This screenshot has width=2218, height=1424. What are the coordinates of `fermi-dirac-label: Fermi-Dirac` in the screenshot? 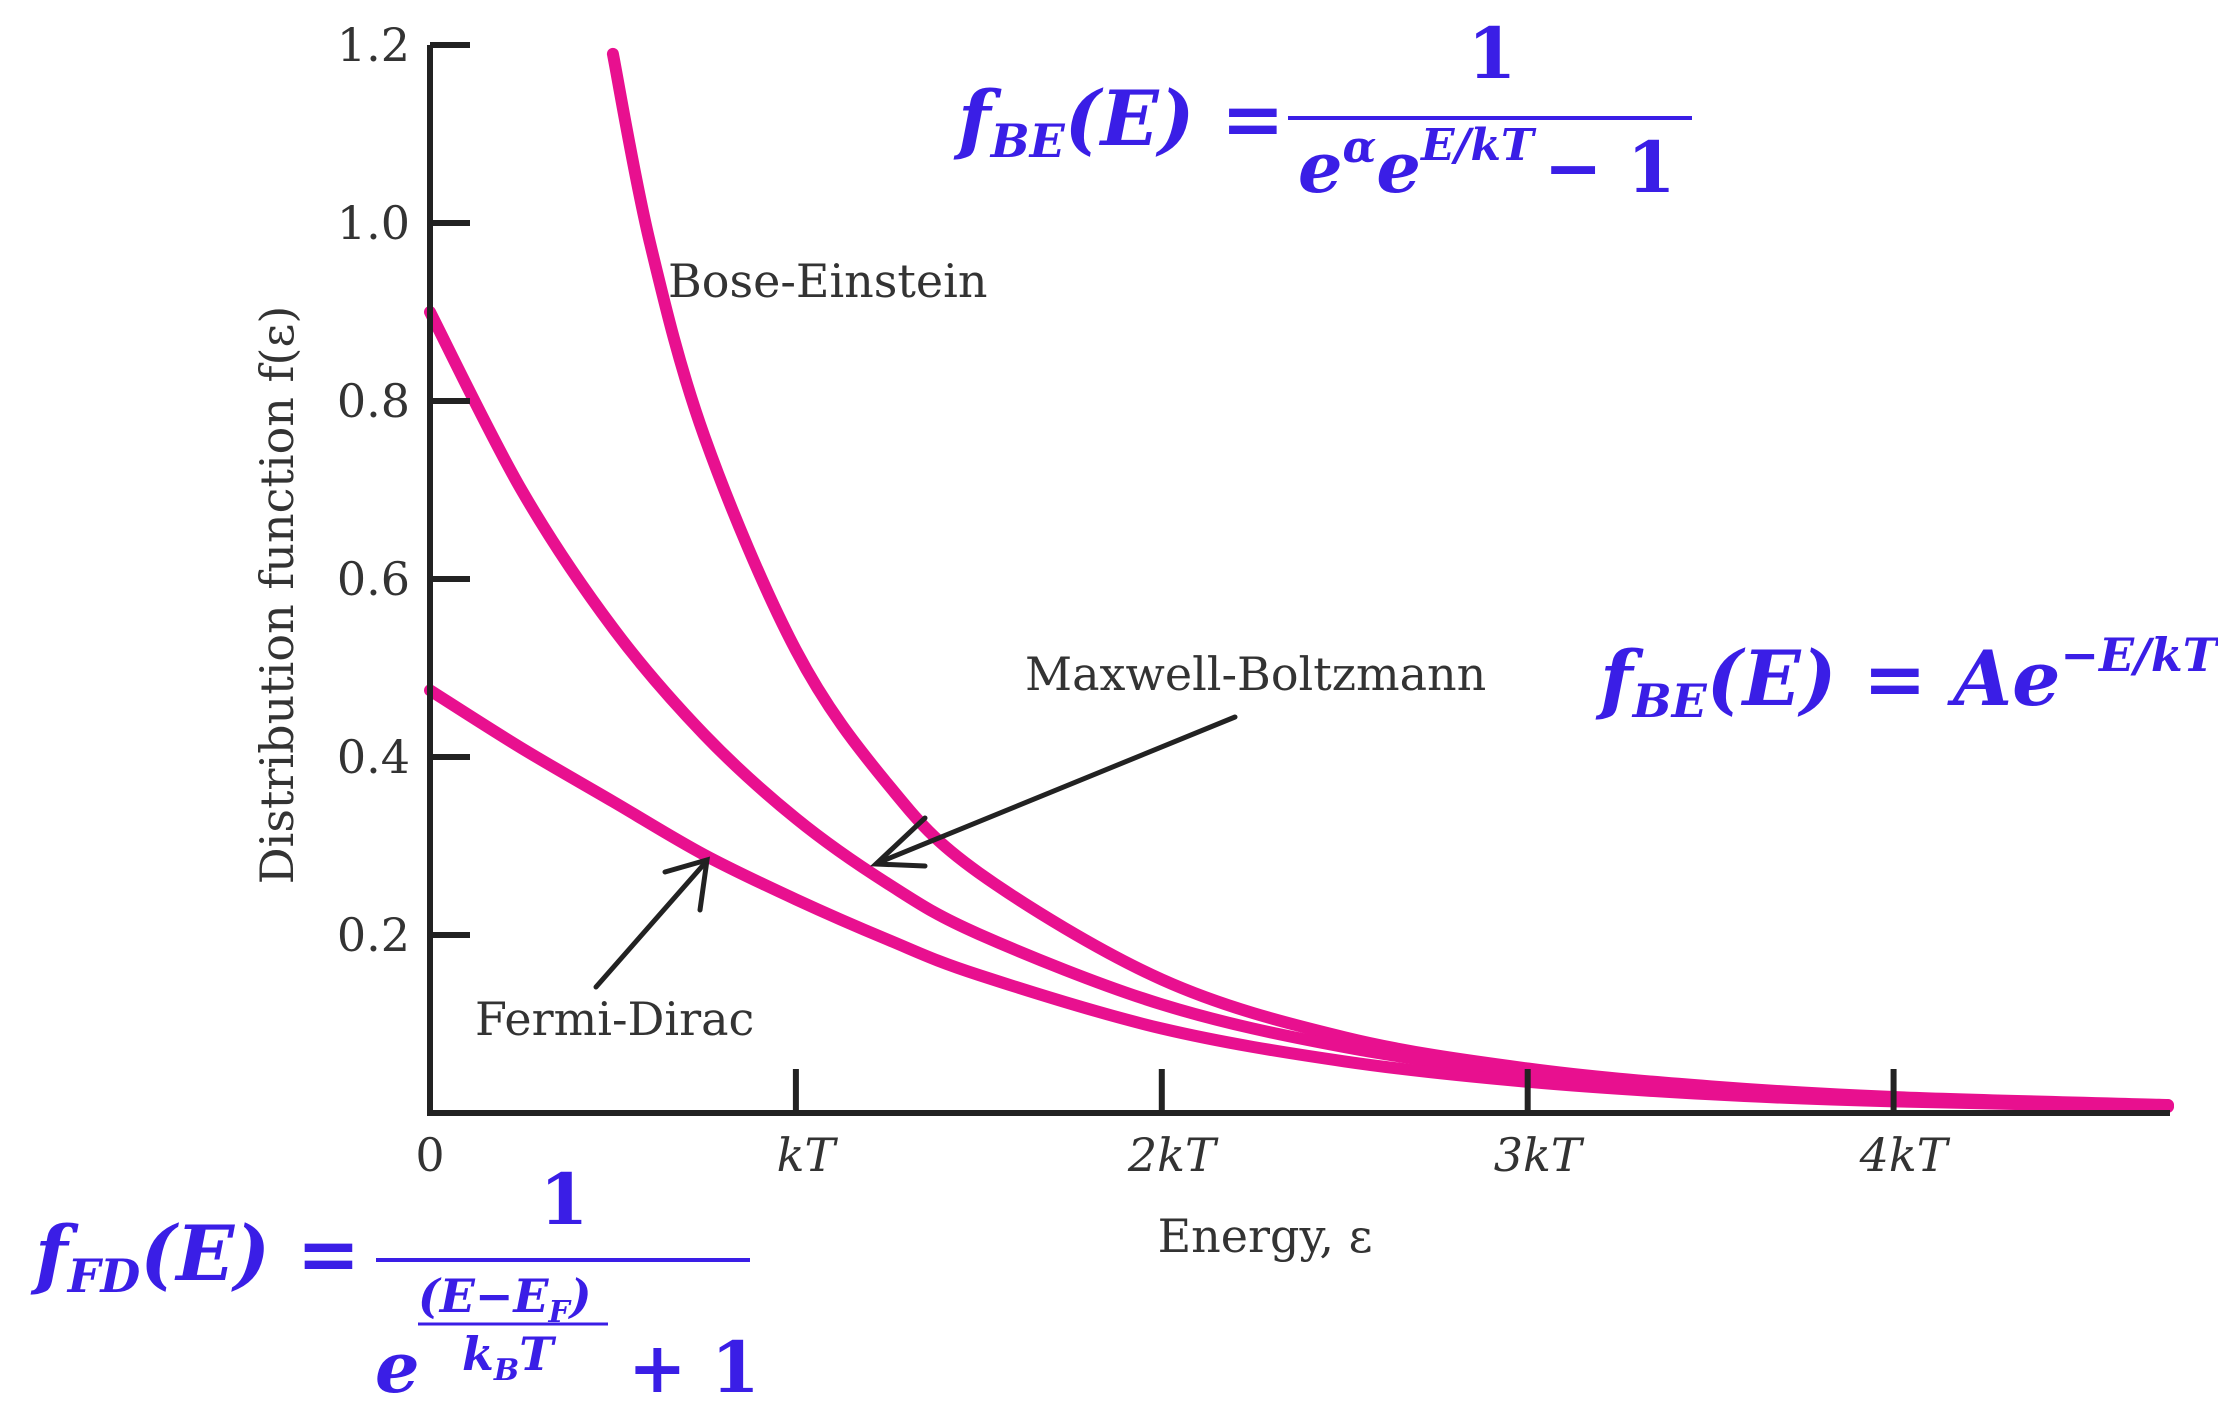 It's located at (614, 1019).